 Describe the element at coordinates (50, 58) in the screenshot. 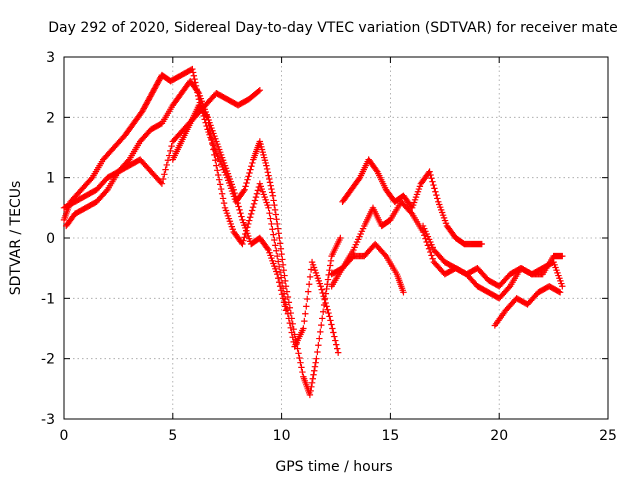

I see `y-tick-label: 3` at that location.